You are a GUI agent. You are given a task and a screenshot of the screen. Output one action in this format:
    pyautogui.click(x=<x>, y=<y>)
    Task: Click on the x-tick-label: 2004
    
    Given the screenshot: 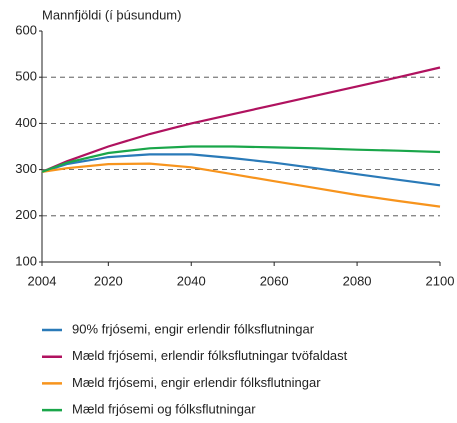 What is the action you would take?
    pyautogui.click(x=42, y=280)
    